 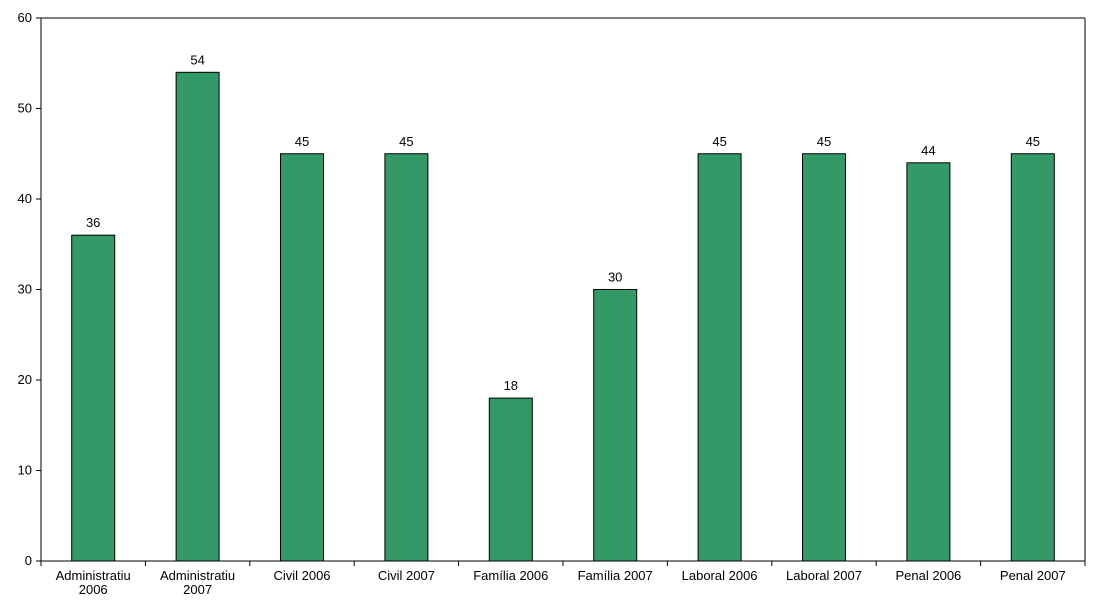 I want to click on x-tick-label: Administratiu 2007, so click(x=197, y=582).